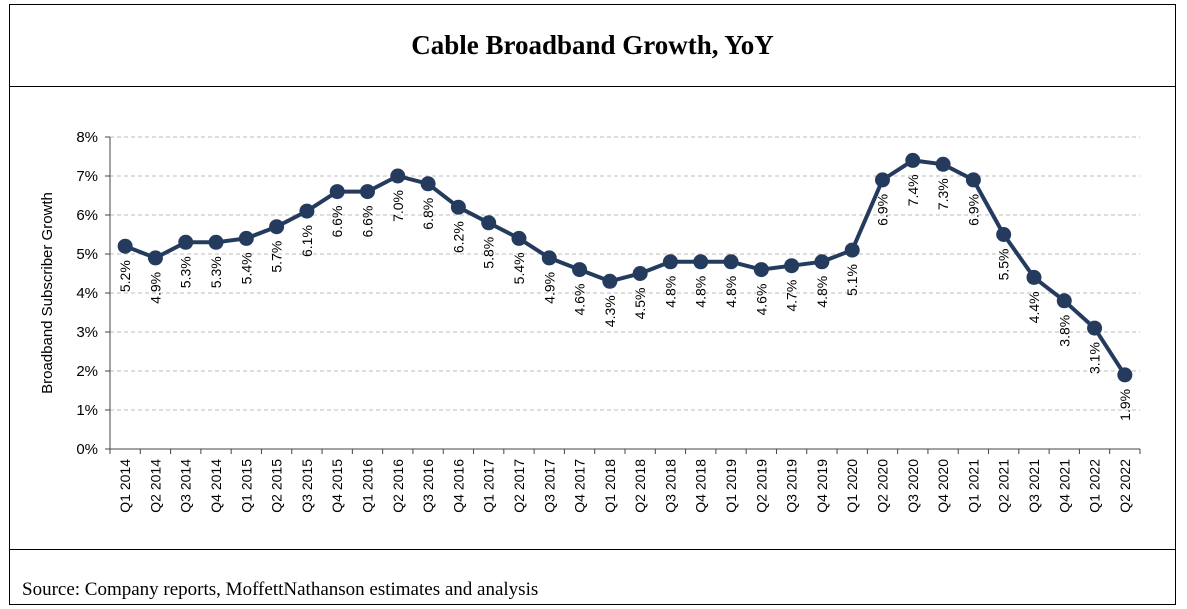 The height and width of the screenshot is (609, 1187). I want to click on data-label: 5.2%, so click(125, 276).